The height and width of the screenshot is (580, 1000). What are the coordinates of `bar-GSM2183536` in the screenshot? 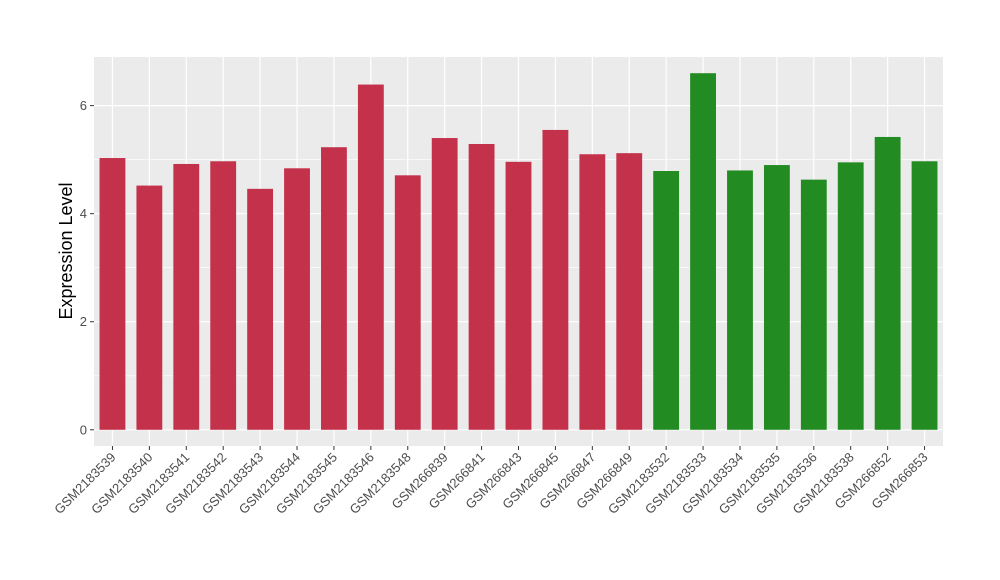 It's located at (813, 304).